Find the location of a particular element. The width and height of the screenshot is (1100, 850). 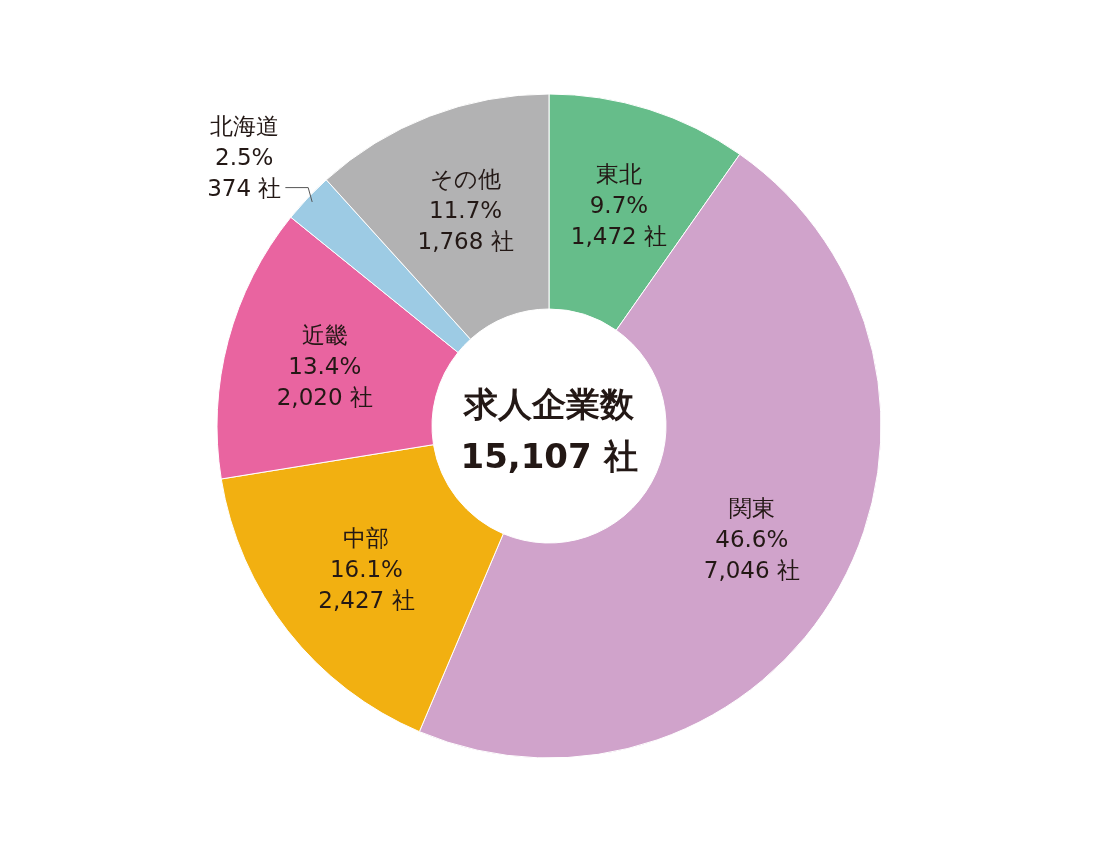

slice-label: 北海道 is located at coordinates (244, 125).